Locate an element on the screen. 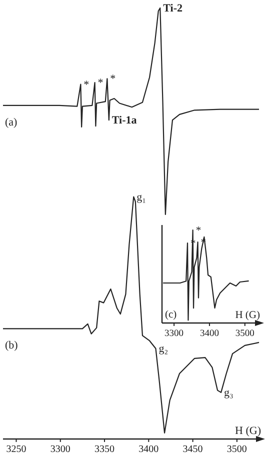  annotation: (c) is located at coordinates (171, 314).